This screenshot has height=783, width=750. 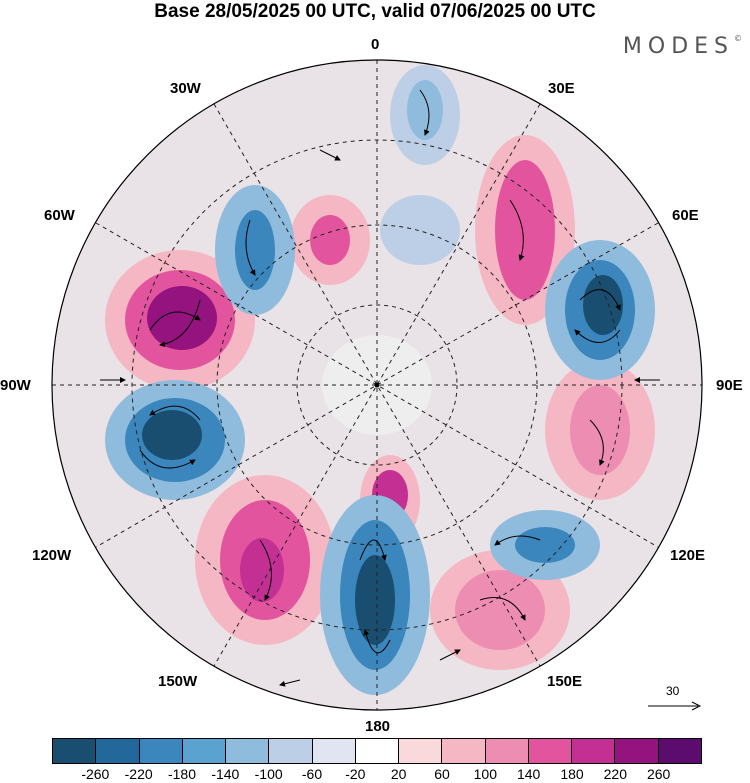 I want to click on colorbar-tick-label: 60, so click(x=442, y=774).